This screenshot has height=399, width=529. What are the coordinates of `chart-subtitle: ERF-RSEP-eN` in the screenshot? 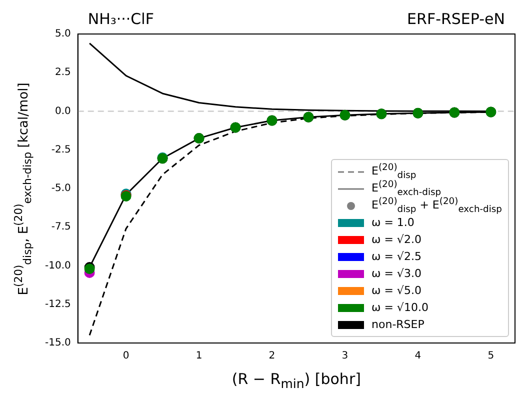 It's located at (456, 19).